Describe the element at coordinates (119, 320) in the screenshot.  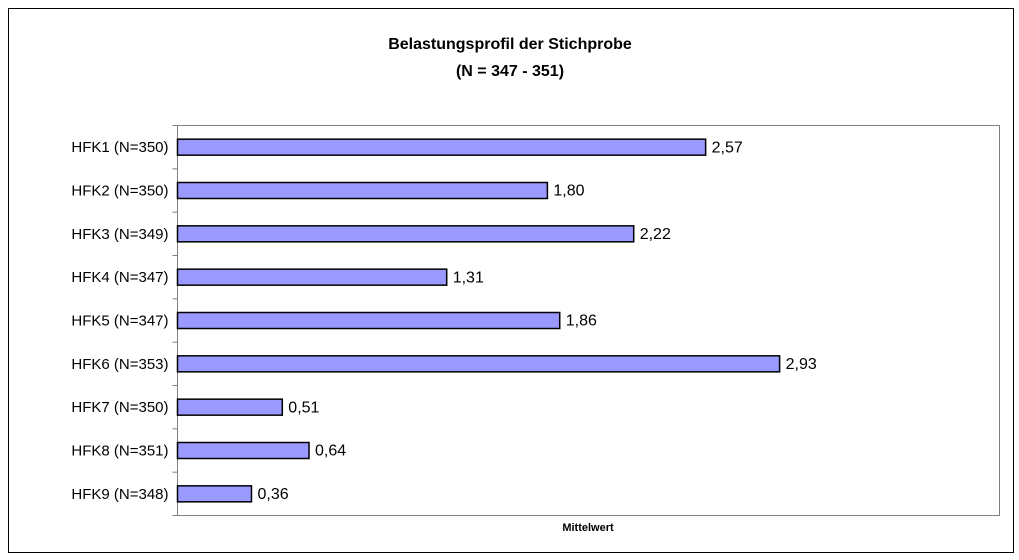
I see `y-tick-label: HFK5 (N=347)` at that location.